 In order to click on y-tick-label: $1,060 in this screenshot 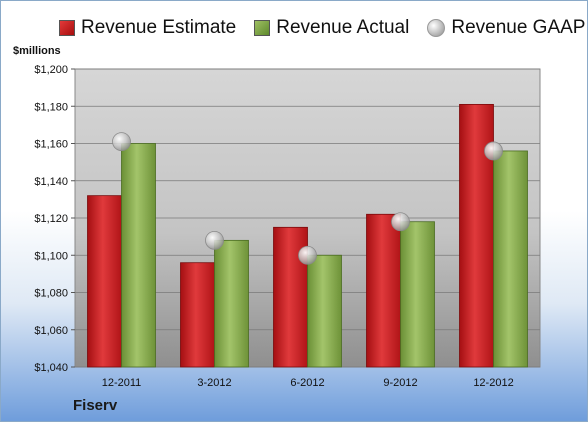, I will do `click(51, 331)`.